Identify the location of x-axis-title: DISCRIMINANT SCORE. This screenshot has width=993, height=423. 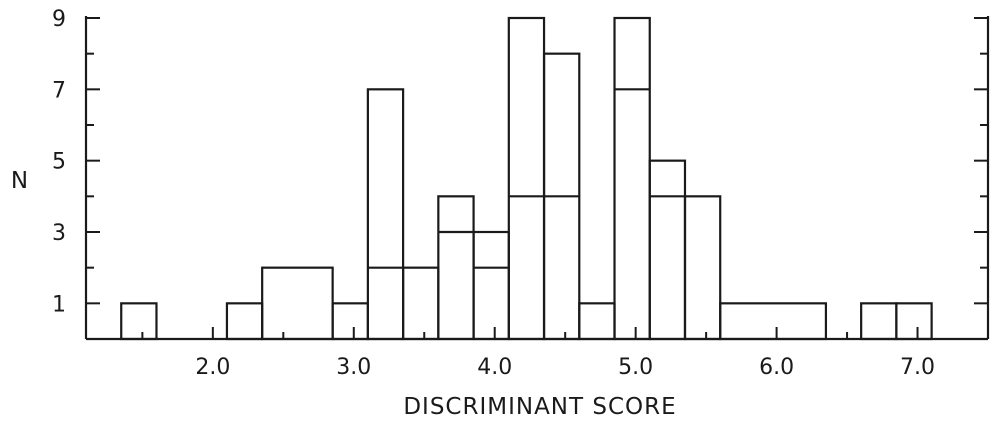
(539, 407).